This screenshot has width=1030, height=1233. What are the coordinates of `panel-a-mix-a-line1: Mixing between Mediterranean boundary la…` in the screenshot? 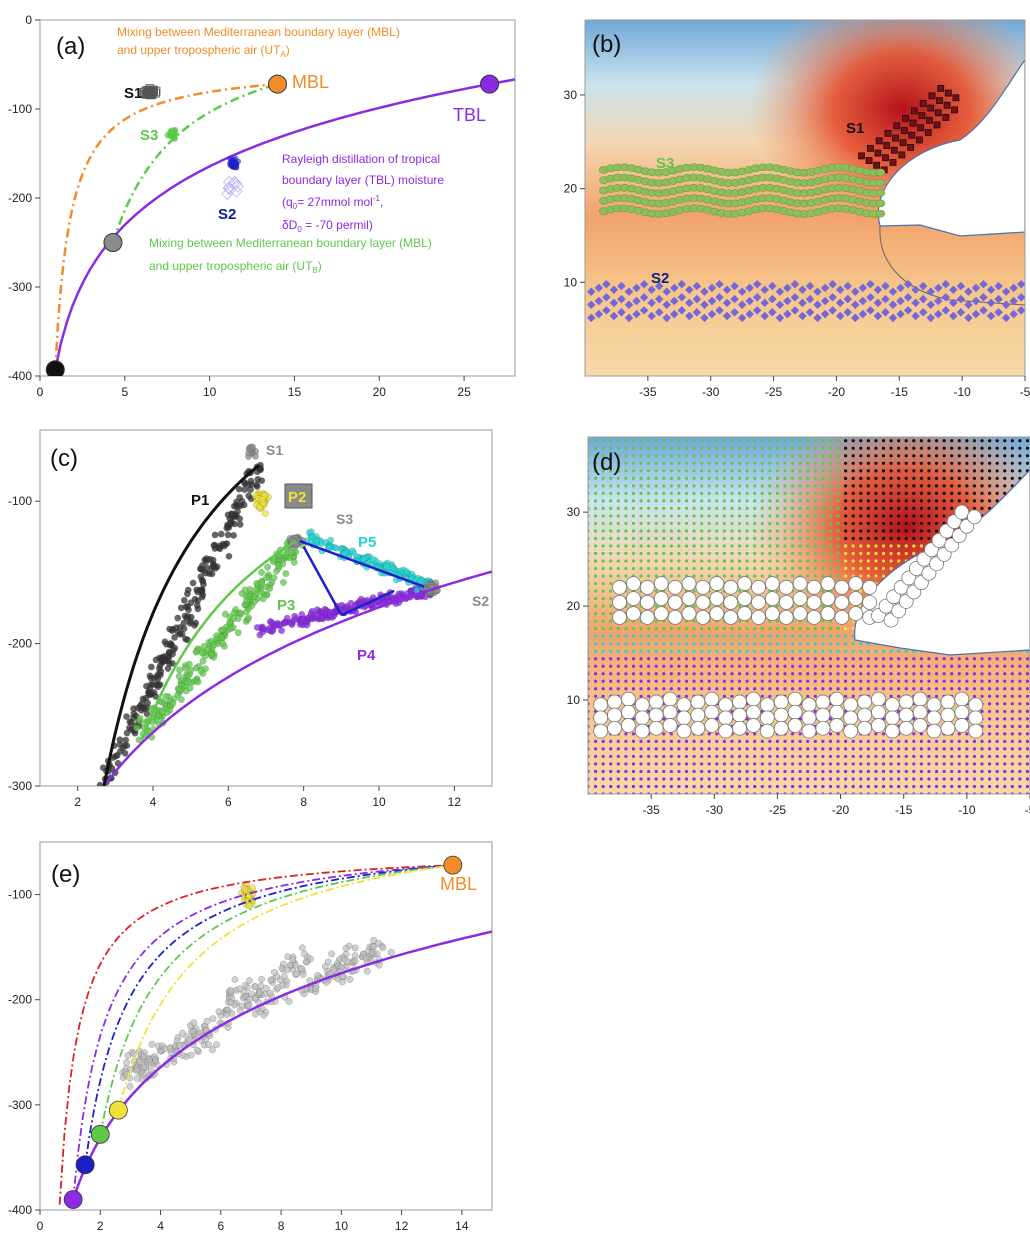 It's located at (258, 32).